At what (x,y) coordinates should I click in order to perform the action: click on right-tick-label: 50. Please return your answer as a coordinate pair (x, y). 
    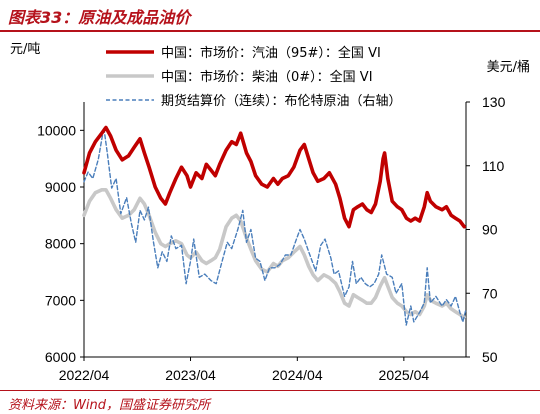
    Looking at the image, I should click on (490, 357).